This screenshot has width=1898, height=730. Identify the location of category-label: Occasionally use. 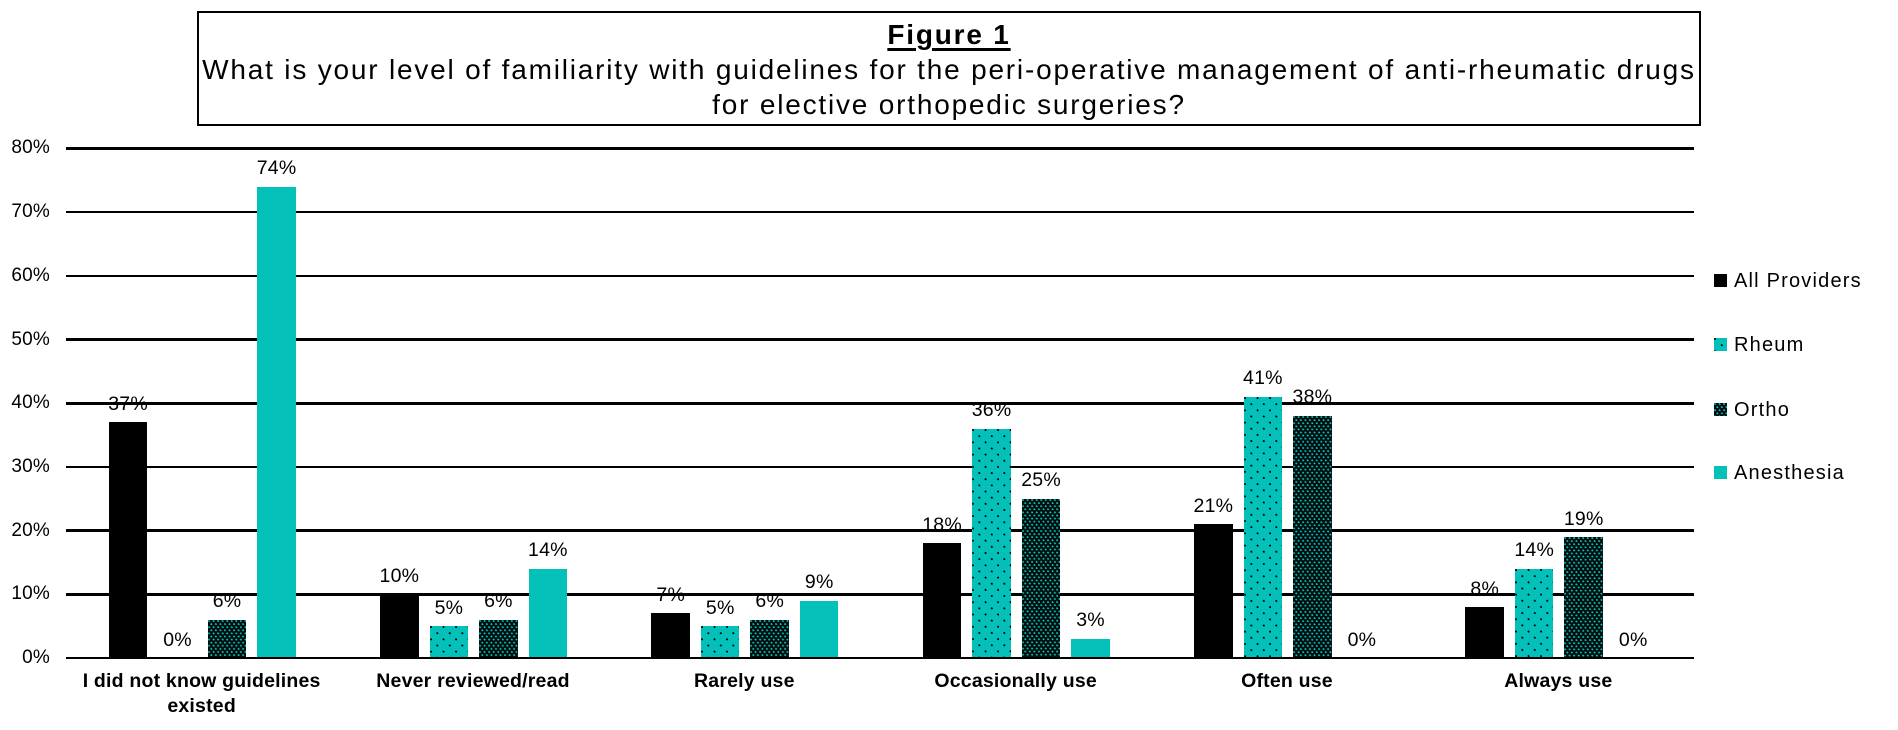
(1016, 681).